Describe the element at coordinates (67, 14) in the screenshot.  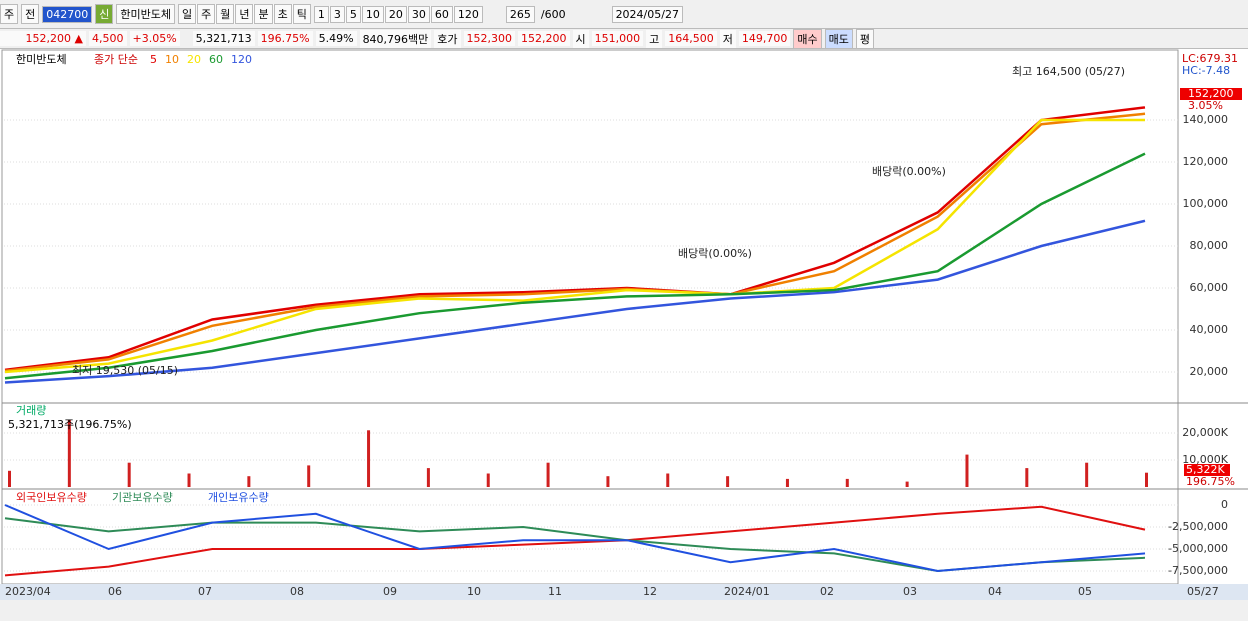
I see `code: 042700` at that location.